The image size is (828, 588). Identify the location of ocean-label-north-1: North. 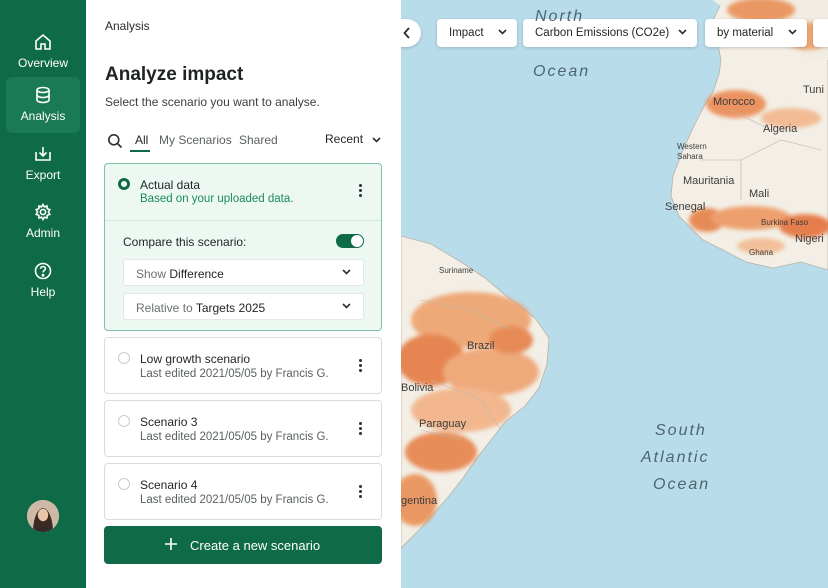
(560, 16).